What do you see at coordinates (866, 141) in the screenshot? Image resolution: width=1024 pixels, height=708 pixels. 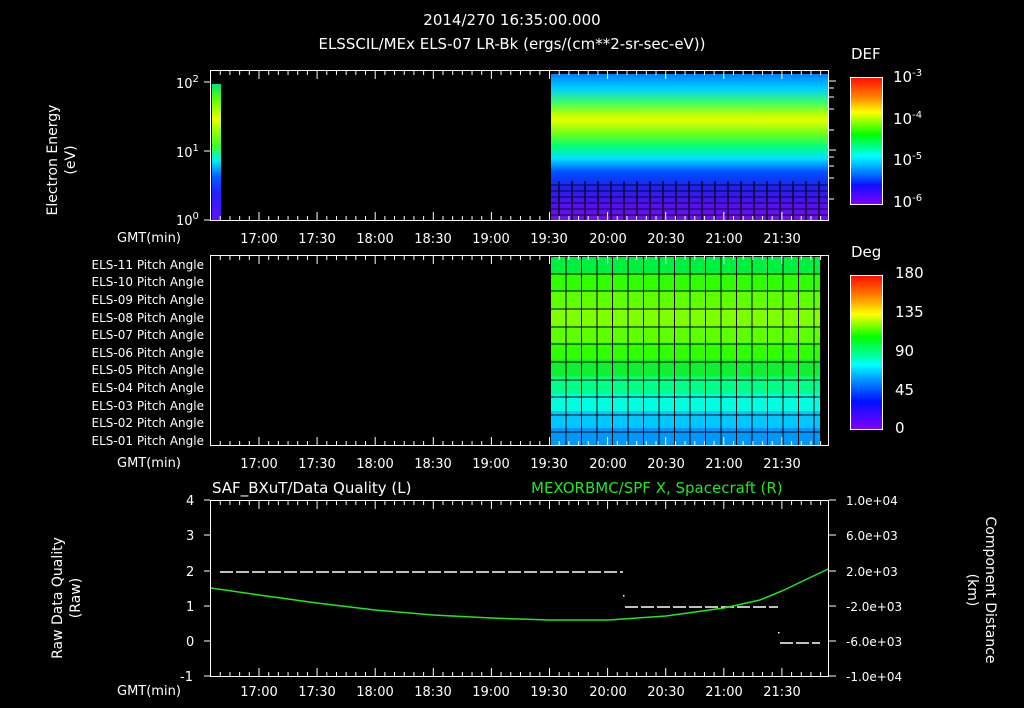 I see `def-colorbar` at bounding box center [866, 141].